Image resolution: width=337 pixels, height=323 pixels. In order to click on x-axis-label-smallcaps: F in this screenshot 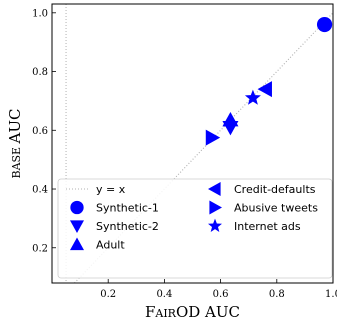, I will do `click(150, 312)`.